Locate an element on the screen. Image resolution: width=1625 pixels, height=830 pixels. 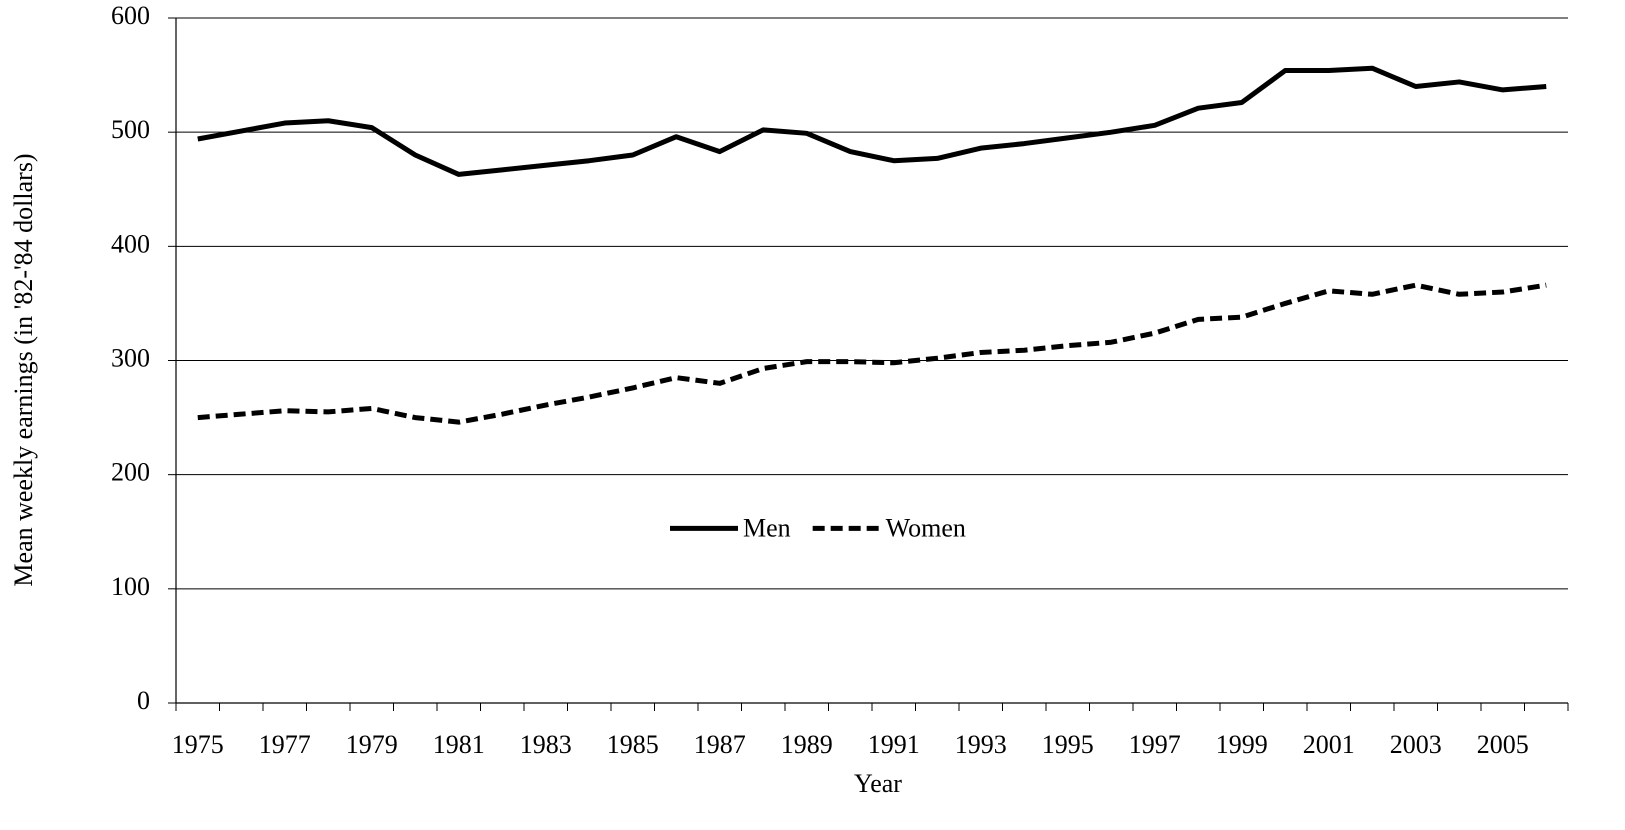
x-axis-title: Year is located at coordinates (878, 783).